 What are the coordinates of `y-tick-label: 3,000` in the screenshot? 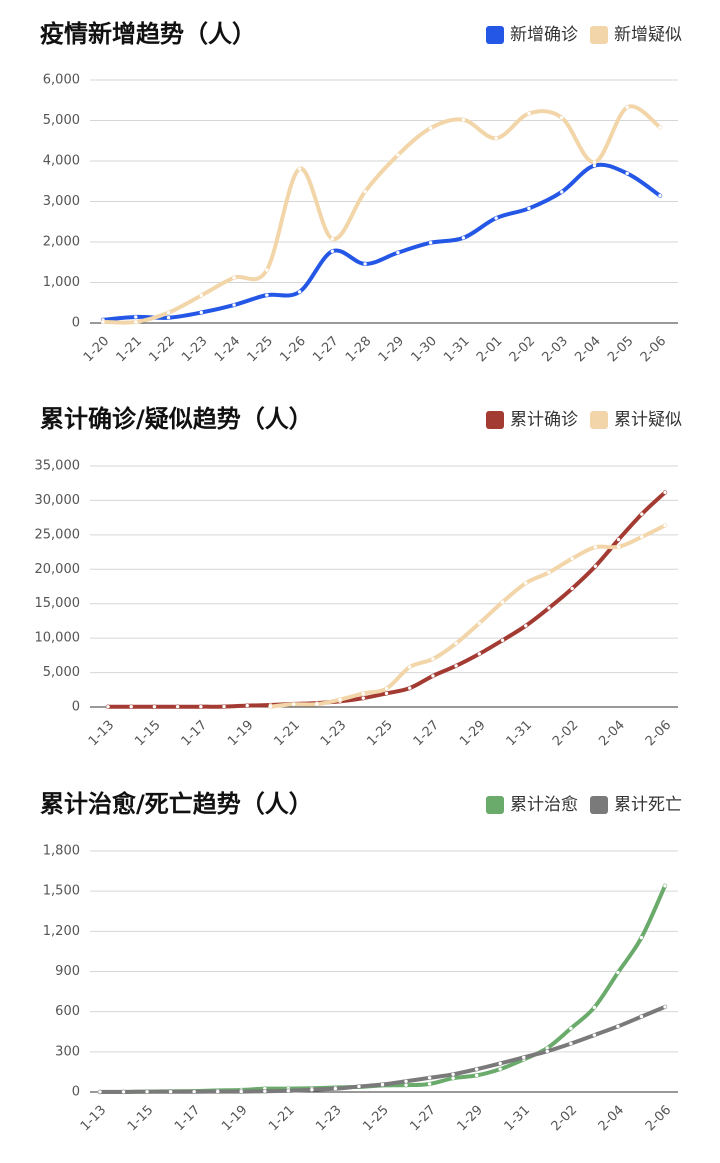 It's located at (61, 201).